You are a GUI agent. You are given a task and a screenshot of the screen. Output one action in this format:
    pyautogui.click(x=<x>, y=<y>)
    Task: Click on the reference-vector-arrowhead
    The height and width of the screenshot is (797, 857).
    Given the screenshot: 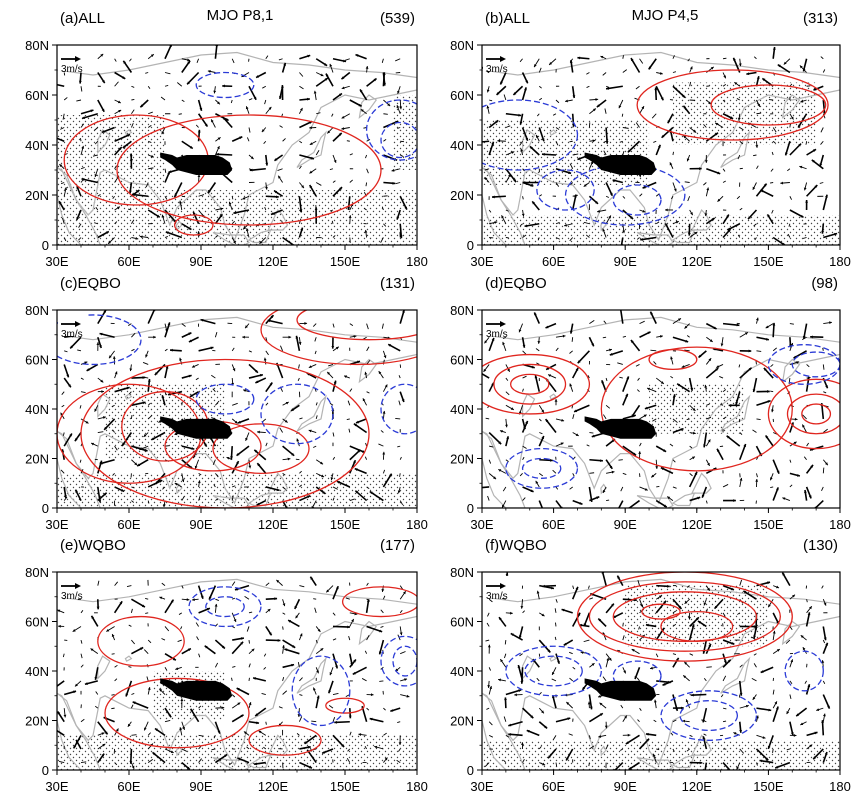 What is the action you would take?
    pyautogui.click(x=503, y=59)
    